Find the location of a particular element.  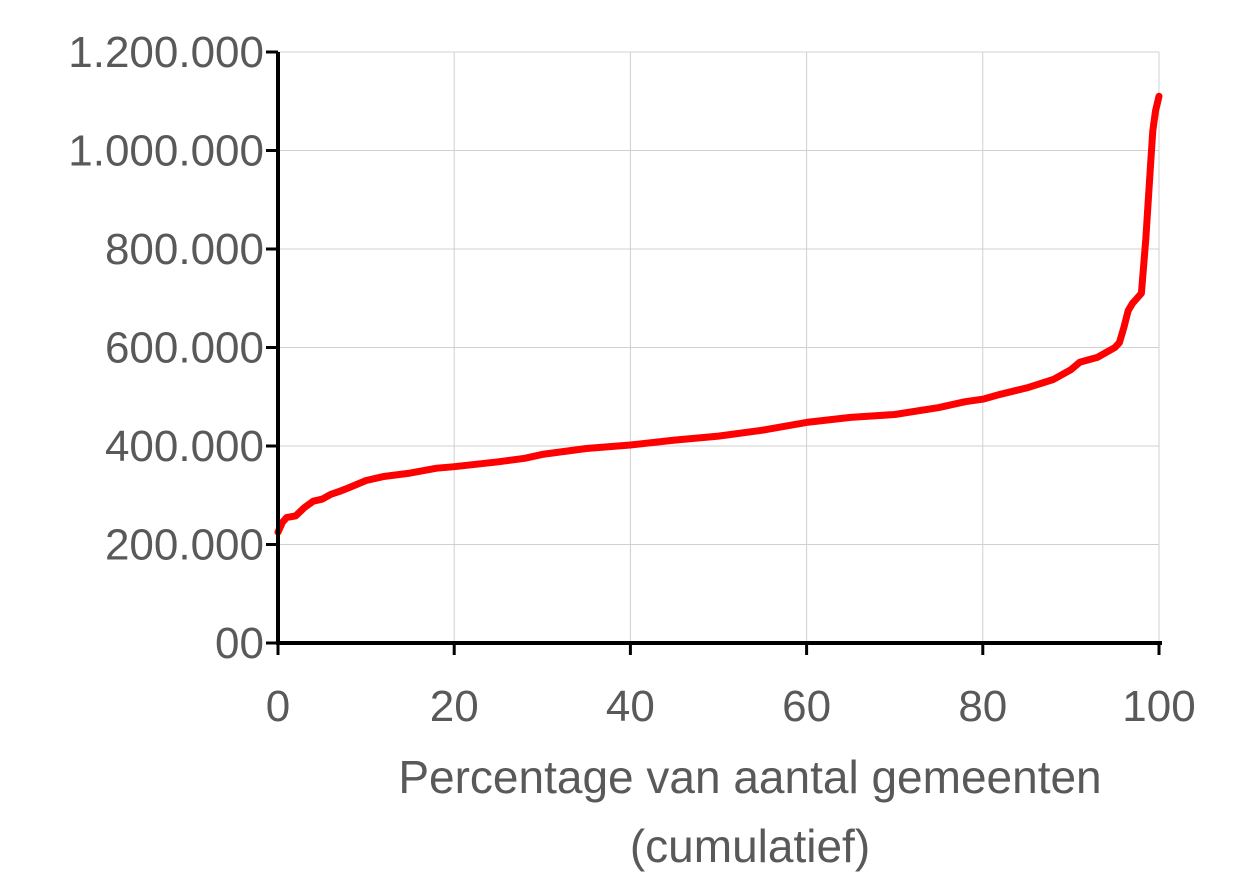

x-tick-label: 20 is located at coordinates (454, 706).